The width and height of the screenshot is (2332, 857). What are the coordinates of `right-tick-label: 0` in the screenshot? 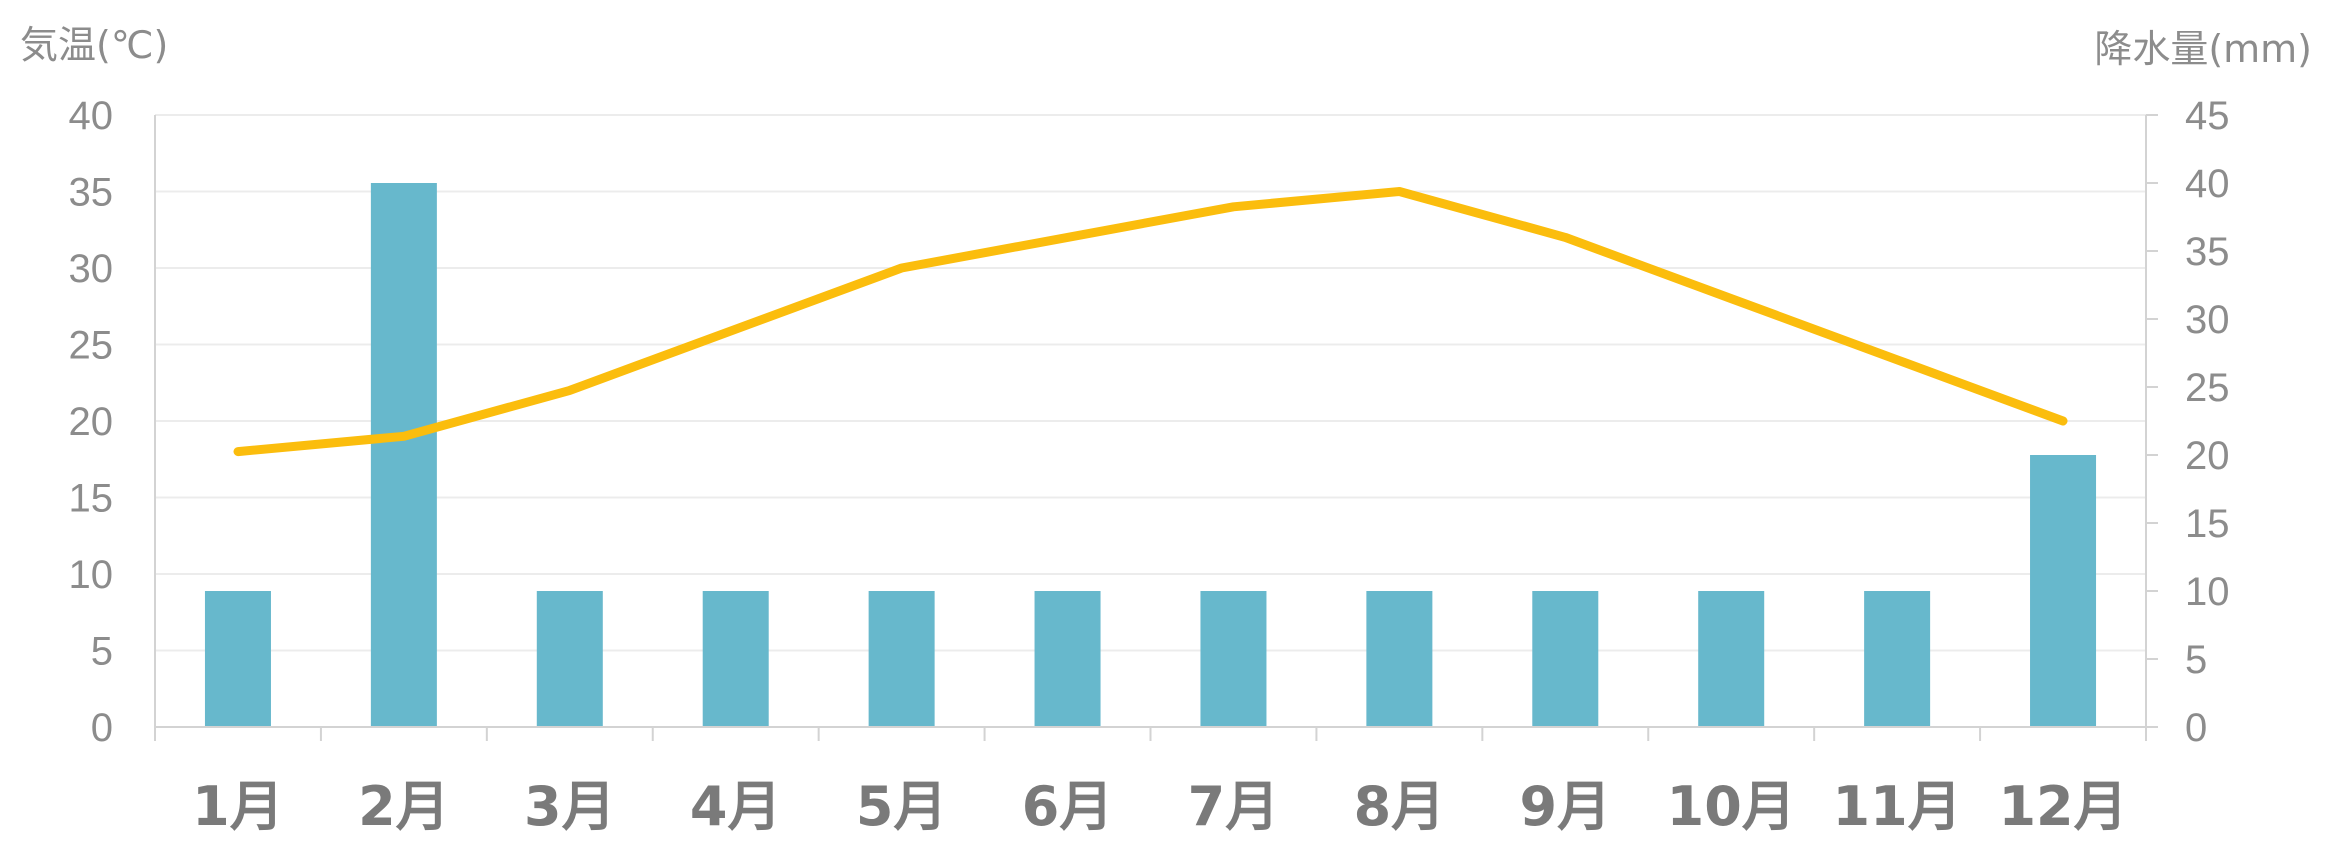 It's located at (2196, 728).